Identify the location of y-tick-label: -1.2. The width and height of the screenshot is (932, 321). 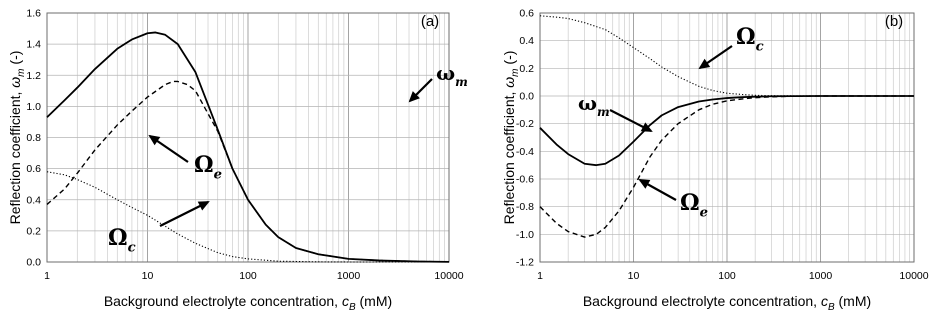
(525, 263).